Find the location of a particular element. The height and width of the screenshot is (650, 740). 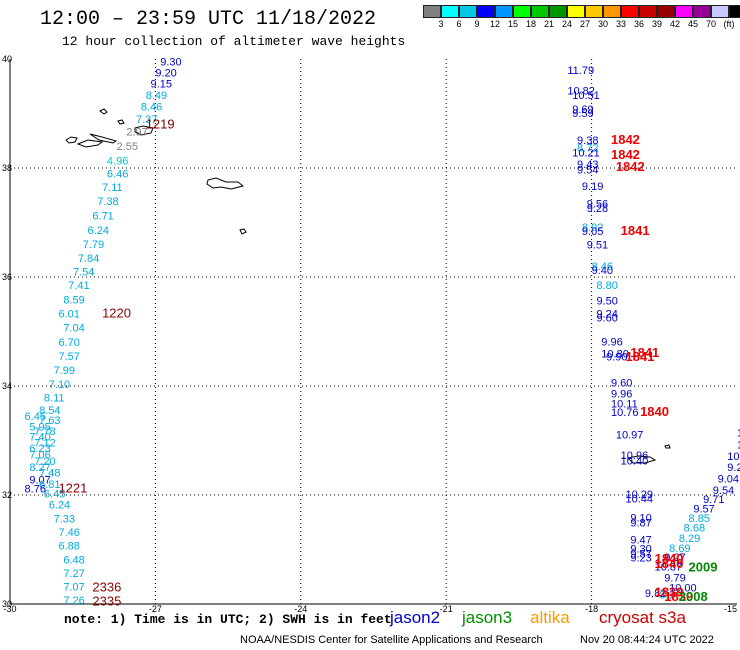

wave-height-label: 11.79 is located at coordinates (580, 71).